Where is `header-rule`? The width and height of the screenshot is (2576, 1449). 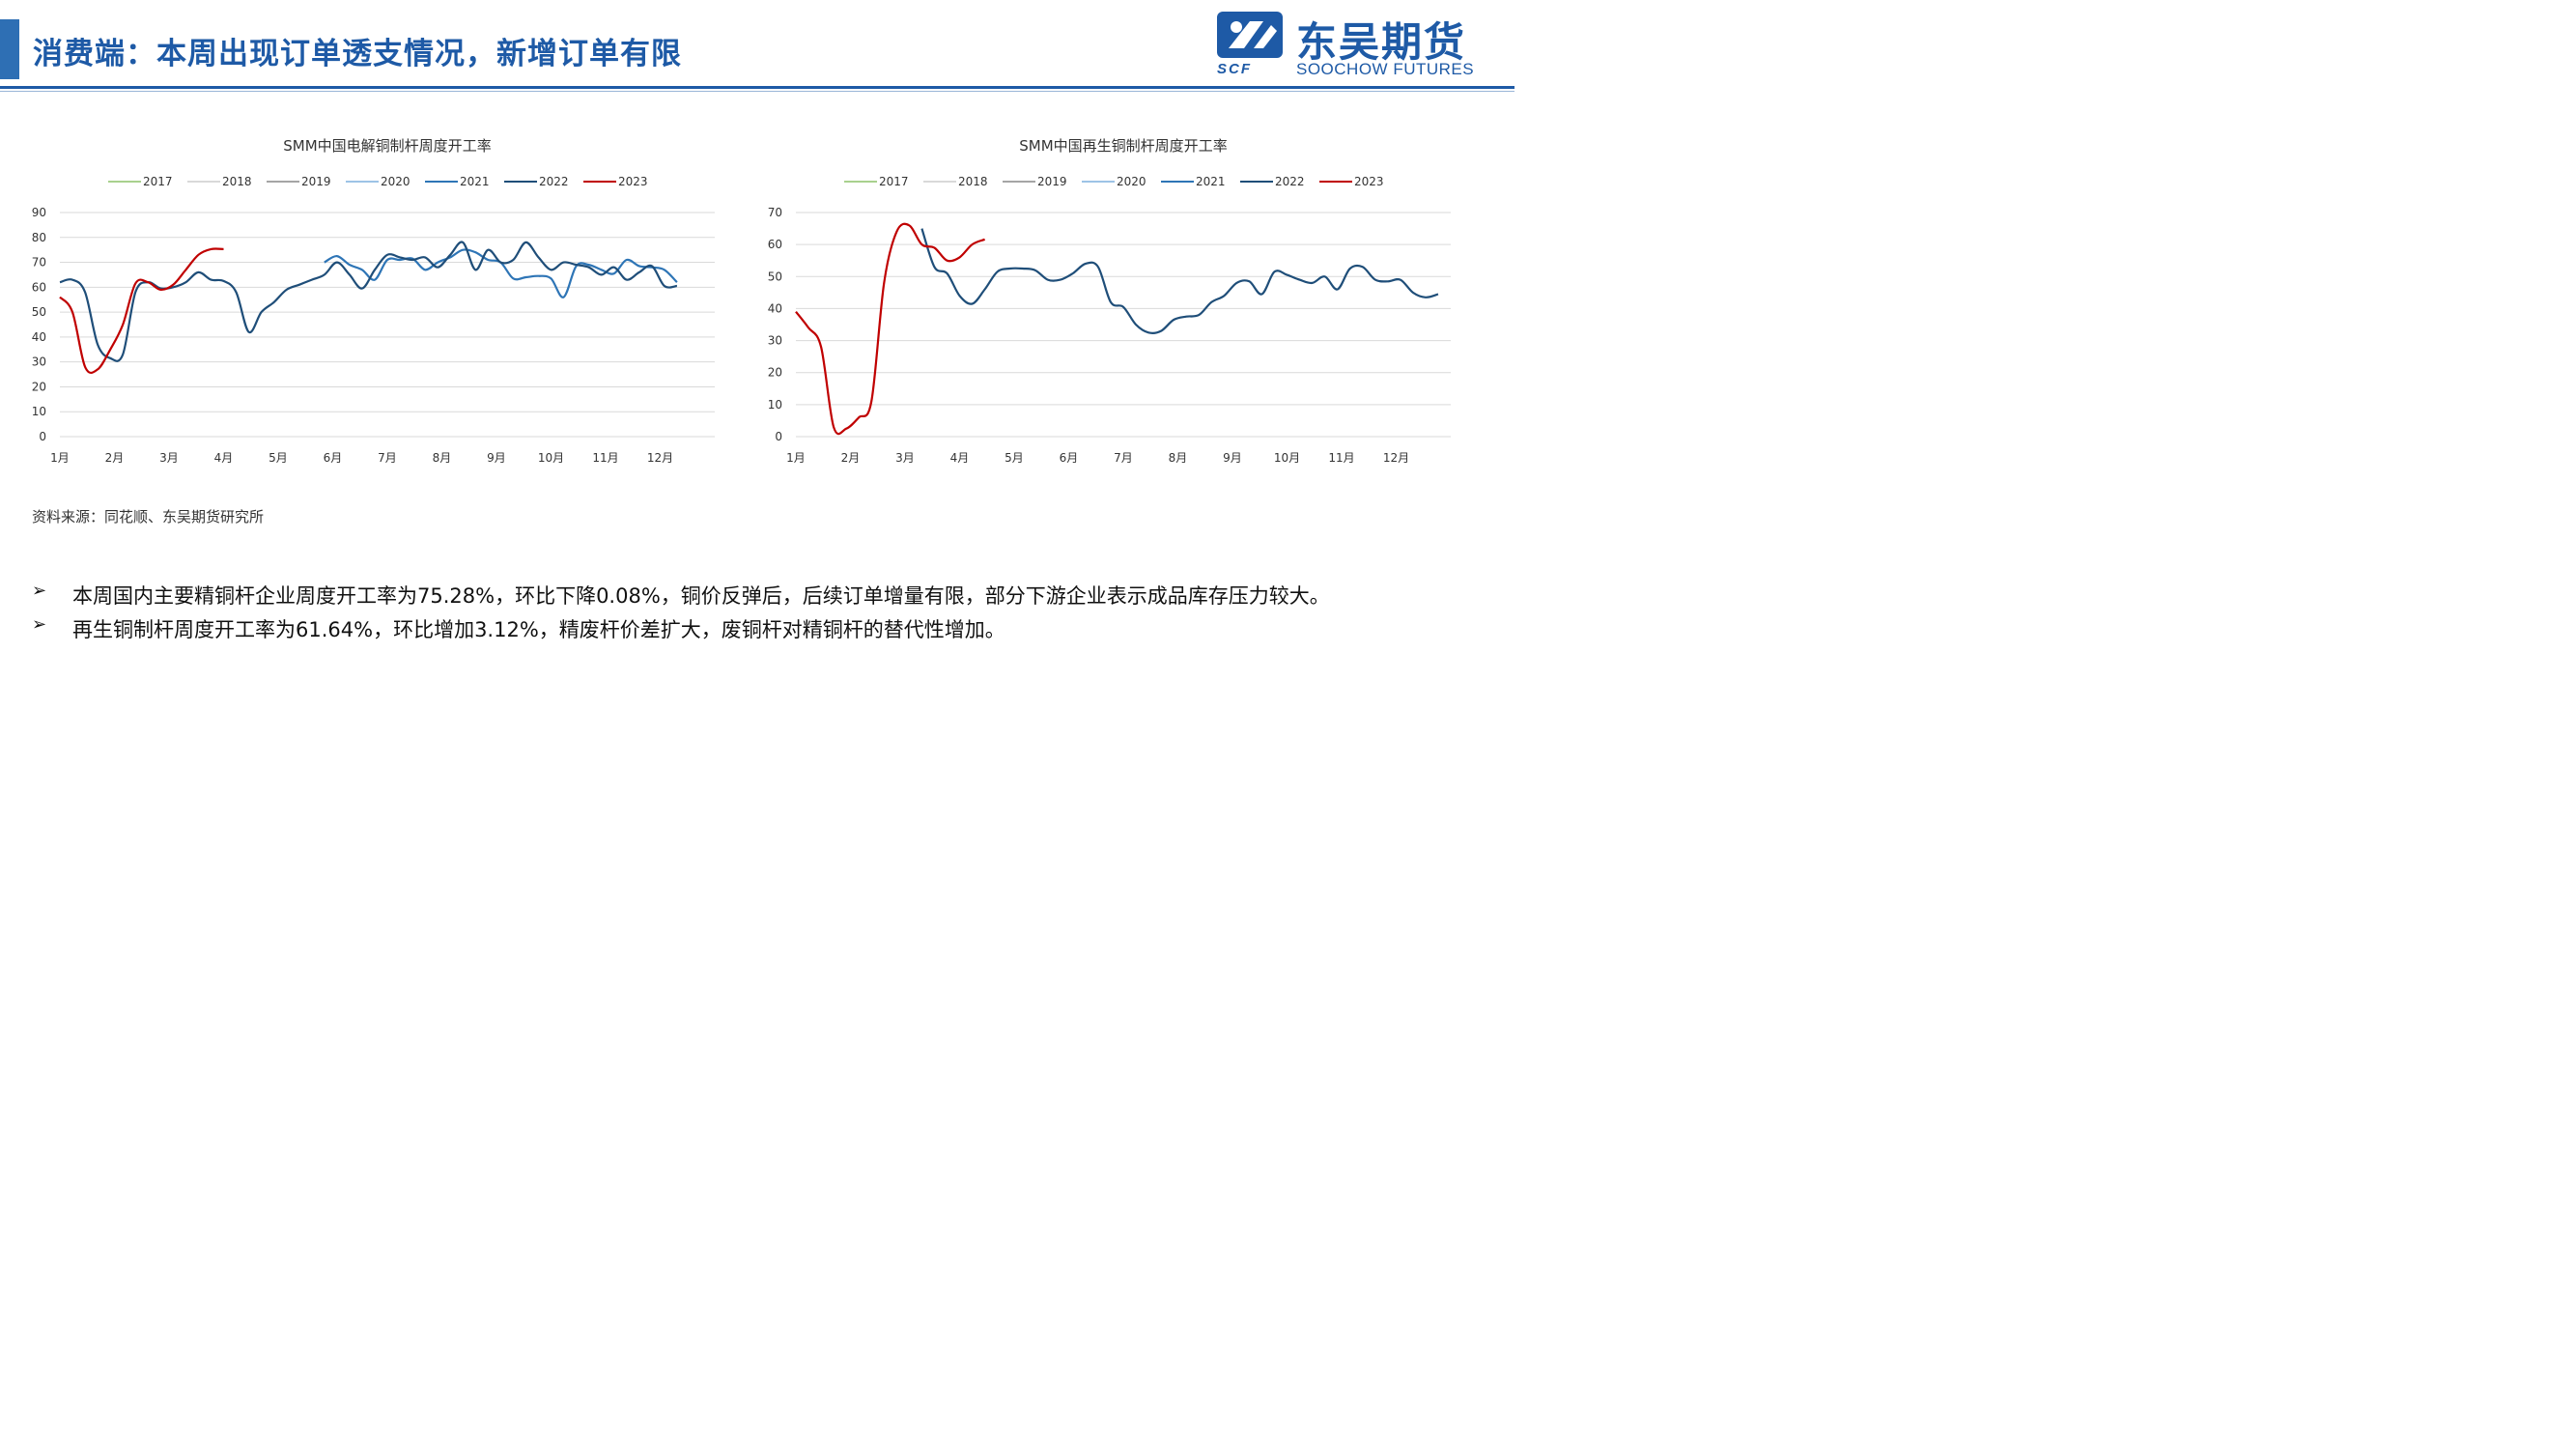
header-rule is located at coordinates (757, 87).